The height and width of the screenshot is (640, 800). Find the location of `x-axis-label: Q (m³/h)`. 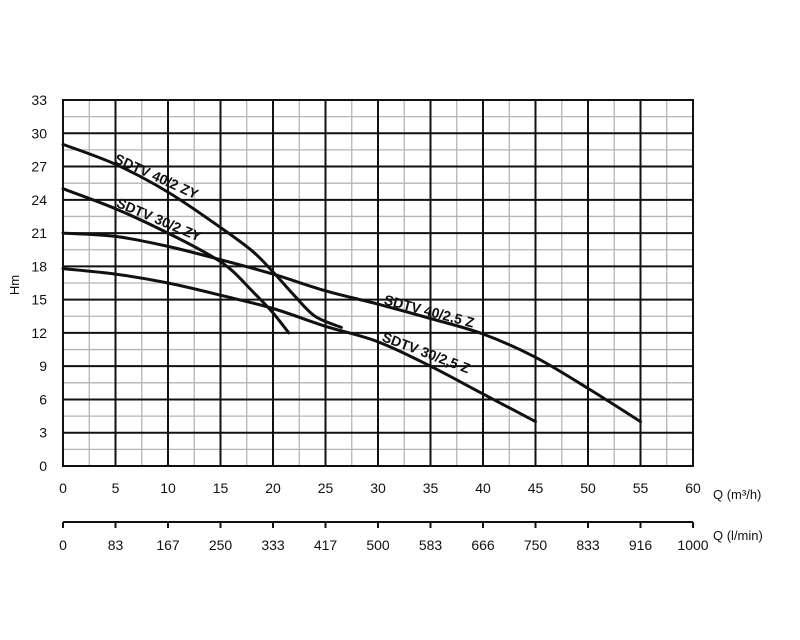

x-axis-label: Q (m³/h) is located at coordinates (737, 494).